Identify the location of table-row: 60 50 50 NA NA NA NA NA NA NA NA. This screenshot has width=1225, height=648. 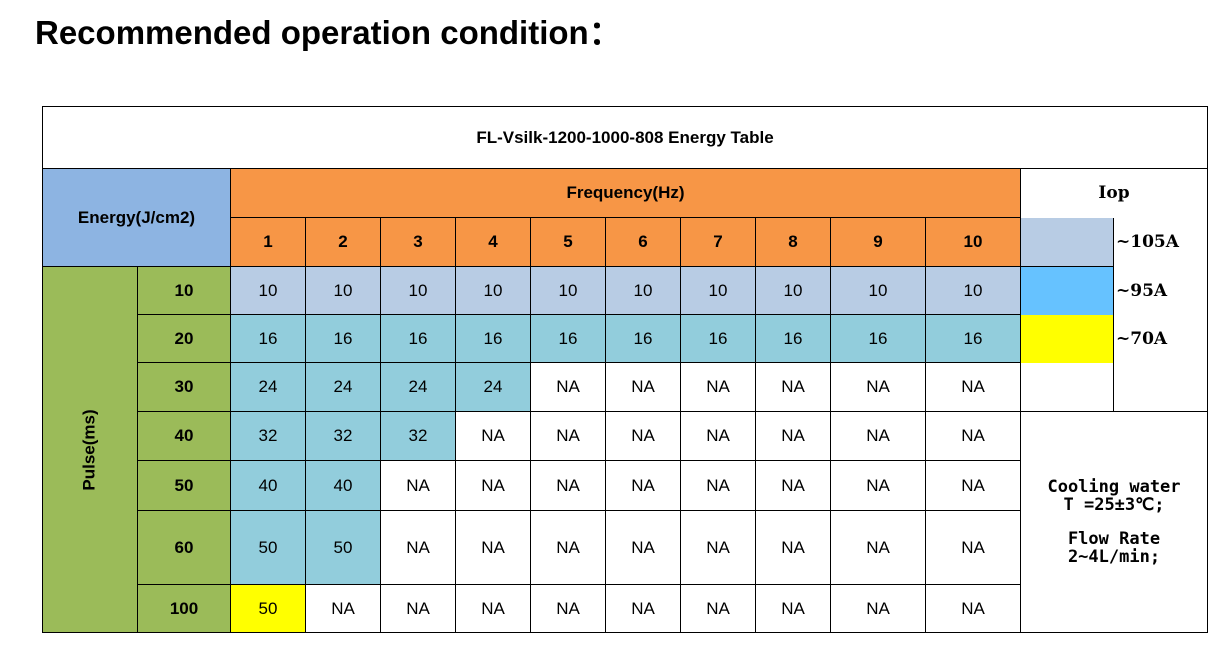
(625, 547).